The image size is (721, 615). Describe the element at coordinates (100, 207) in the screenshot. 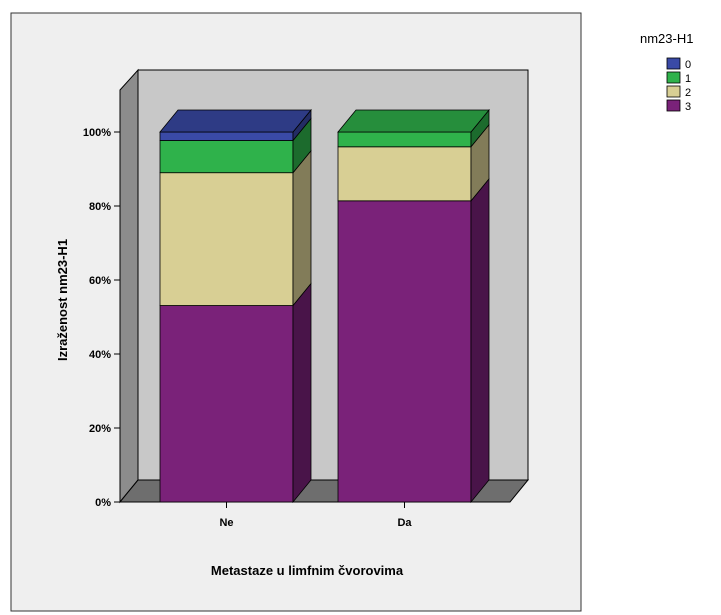

I see `y-tick-label: 80%` at that location.